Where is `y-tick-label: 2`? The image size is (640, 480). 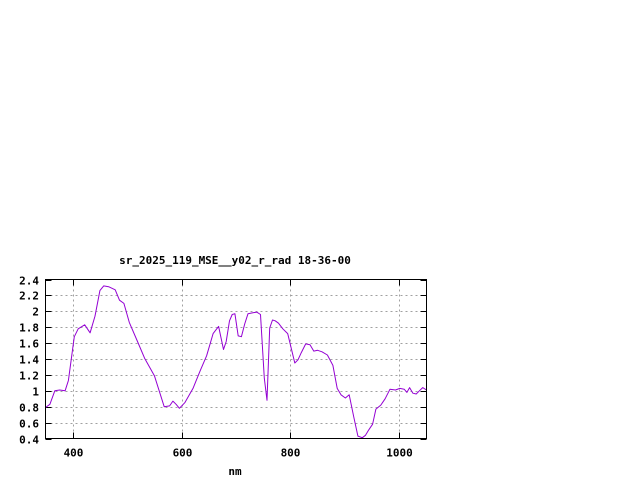
y-tick-label: 2 is located at coordinates (35, 312).